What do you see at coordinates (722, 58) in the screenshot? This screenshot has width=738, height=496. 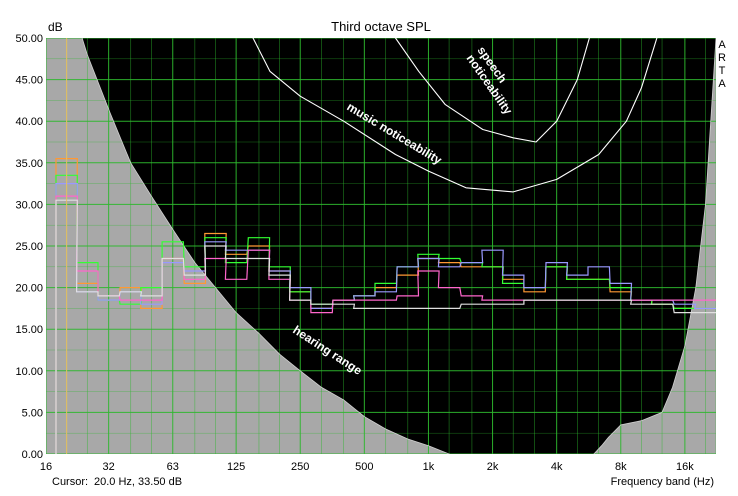 I see `brand-letter: R` at bounding box center [722, 58].